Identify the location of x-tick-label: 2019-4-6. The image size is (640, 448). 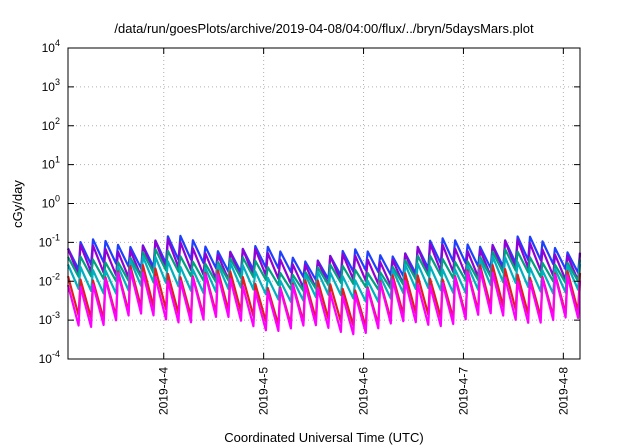
(364, 391).